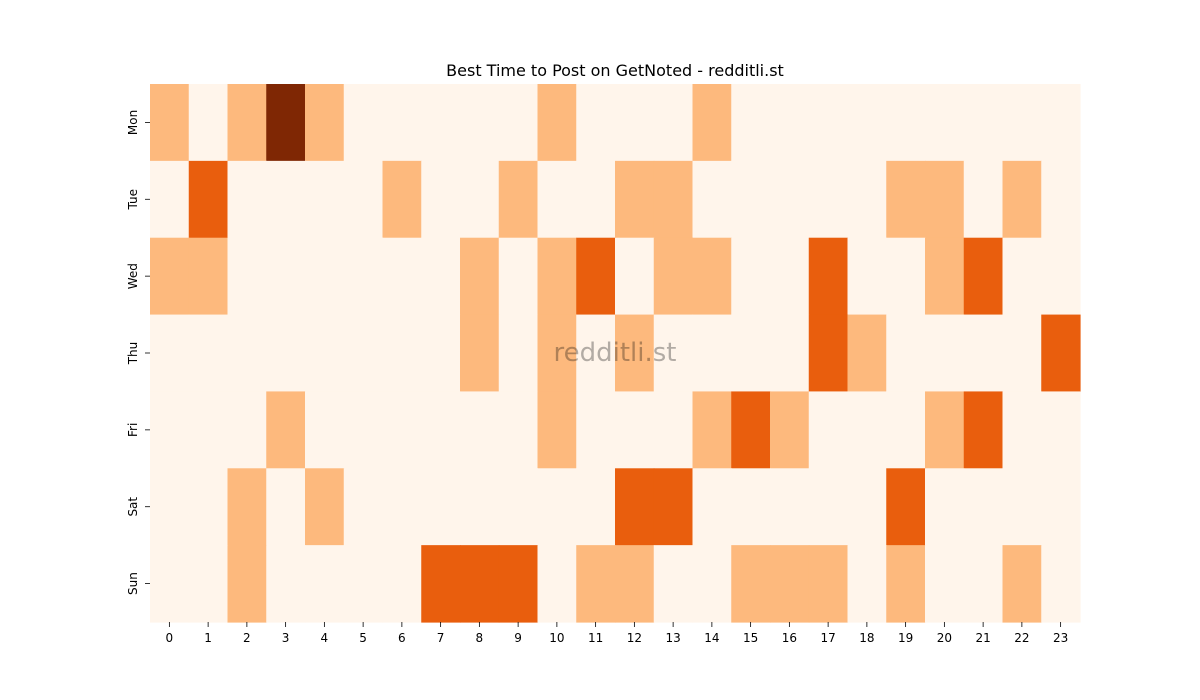 The width and height of the screenshot is (1200, 700). I want to click on y-tick-label: Fri, so click(133, 430).